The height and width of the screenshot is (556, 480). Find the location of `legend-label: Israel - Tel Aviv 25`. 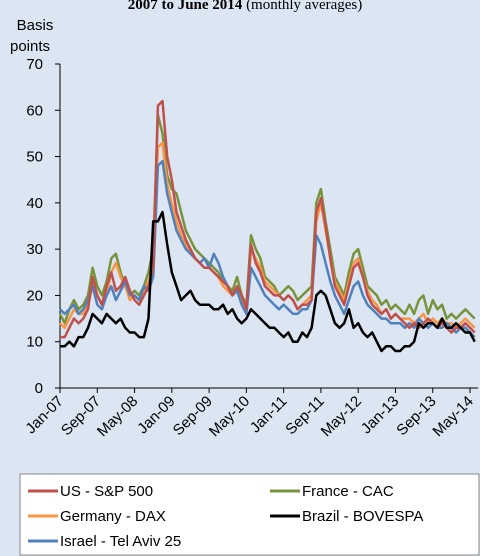

legend-label: Israel - Tel Aviv 25 is located at coordinates (120, 541).